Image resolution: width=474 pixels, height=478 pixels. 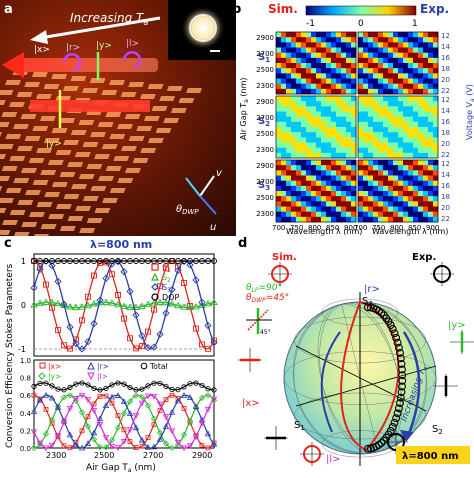 I want to click on conversion-ytick: 0.4, so click(x=26, y=414).